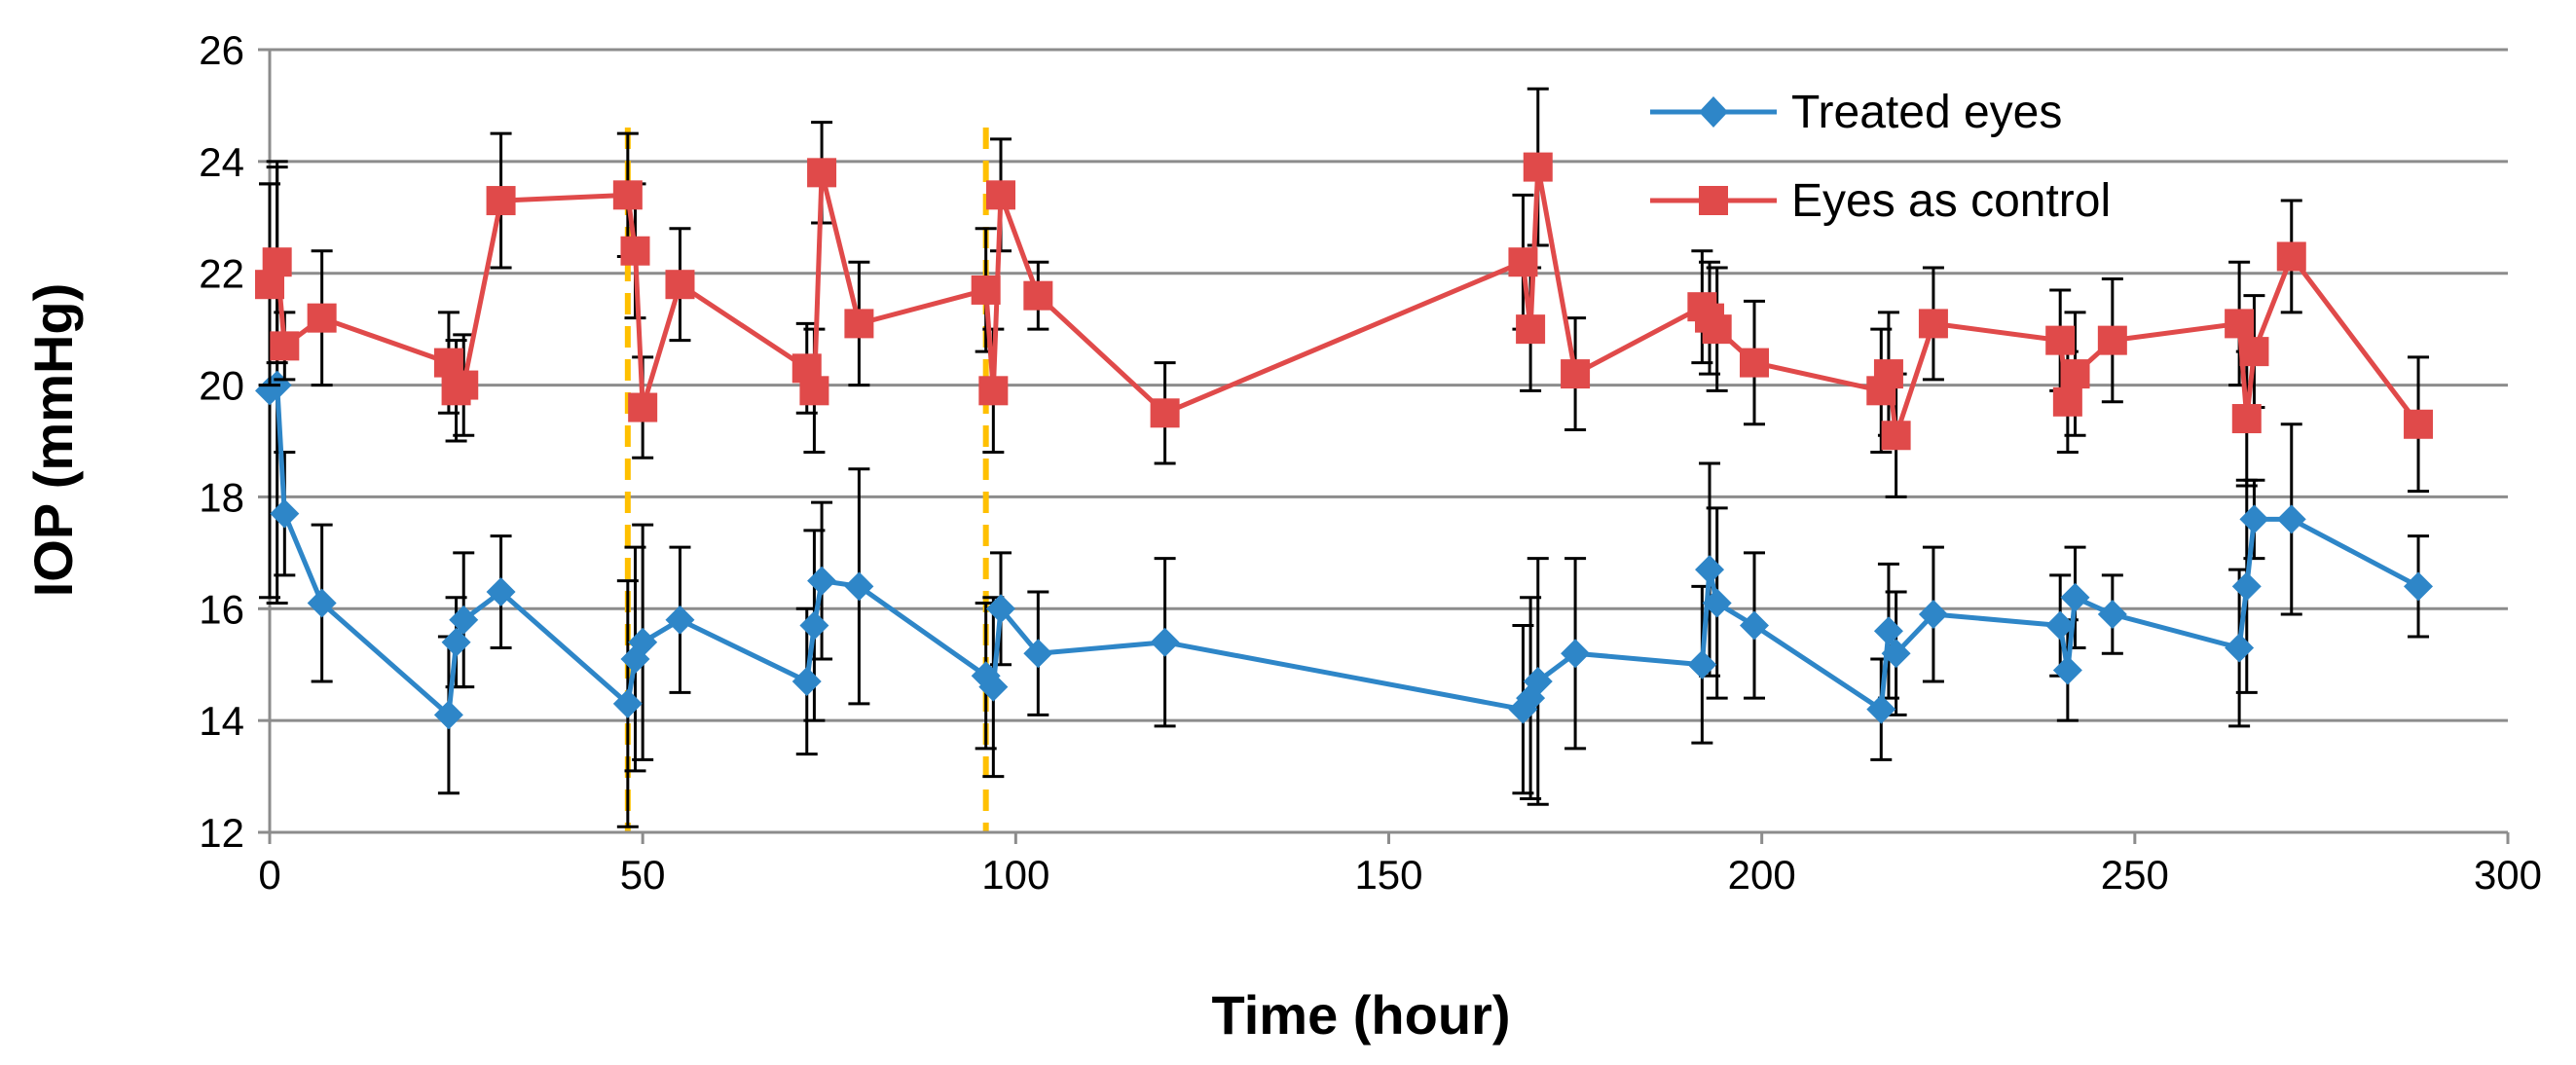  What do you see at coordinates (643, 875) in the screenshot?
I see `x-tick-label: 50` at bounding box center [643, 875].